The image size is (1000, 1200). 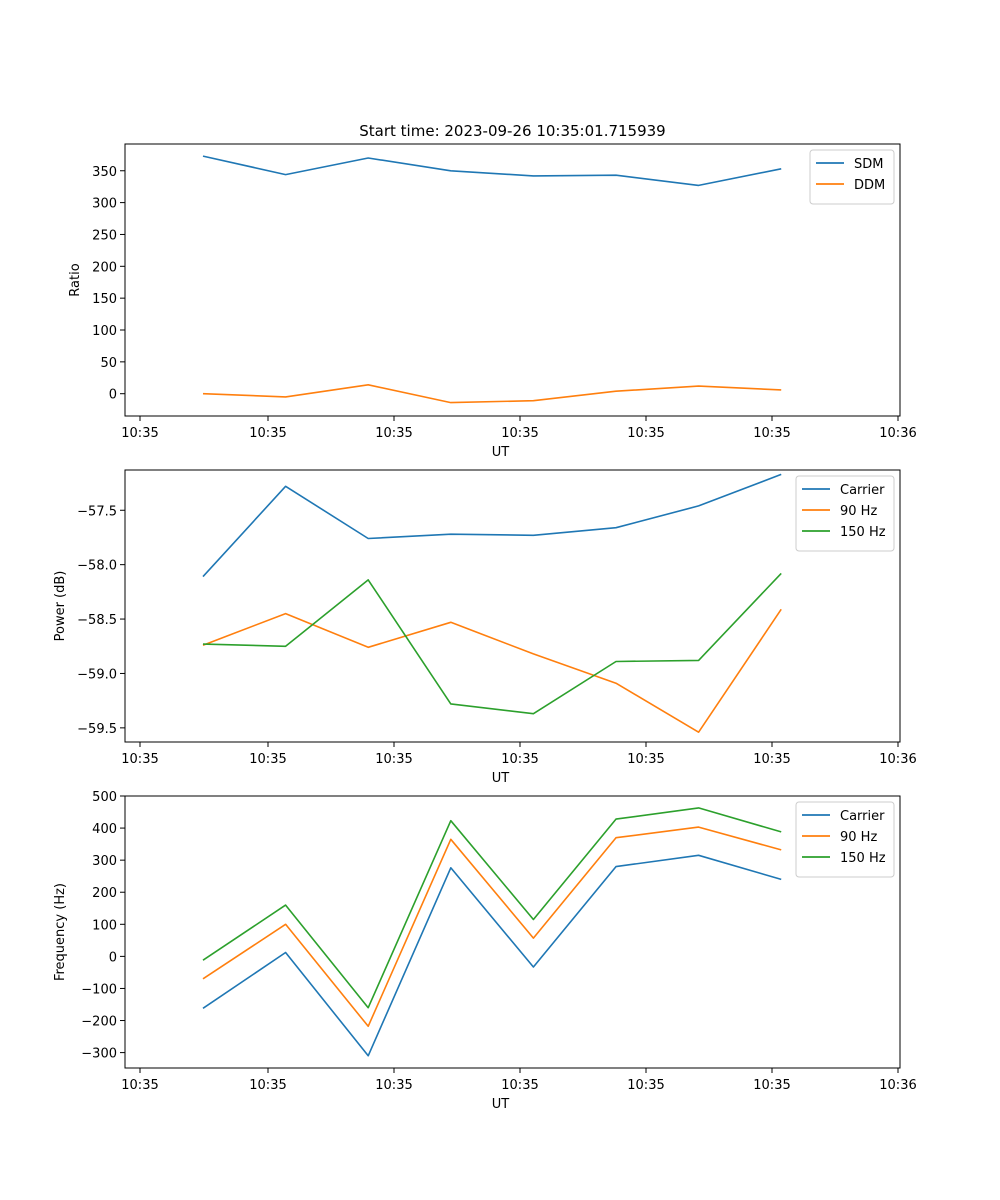 I want to click on y-tick-label: 350, so click(x=104, y=172).